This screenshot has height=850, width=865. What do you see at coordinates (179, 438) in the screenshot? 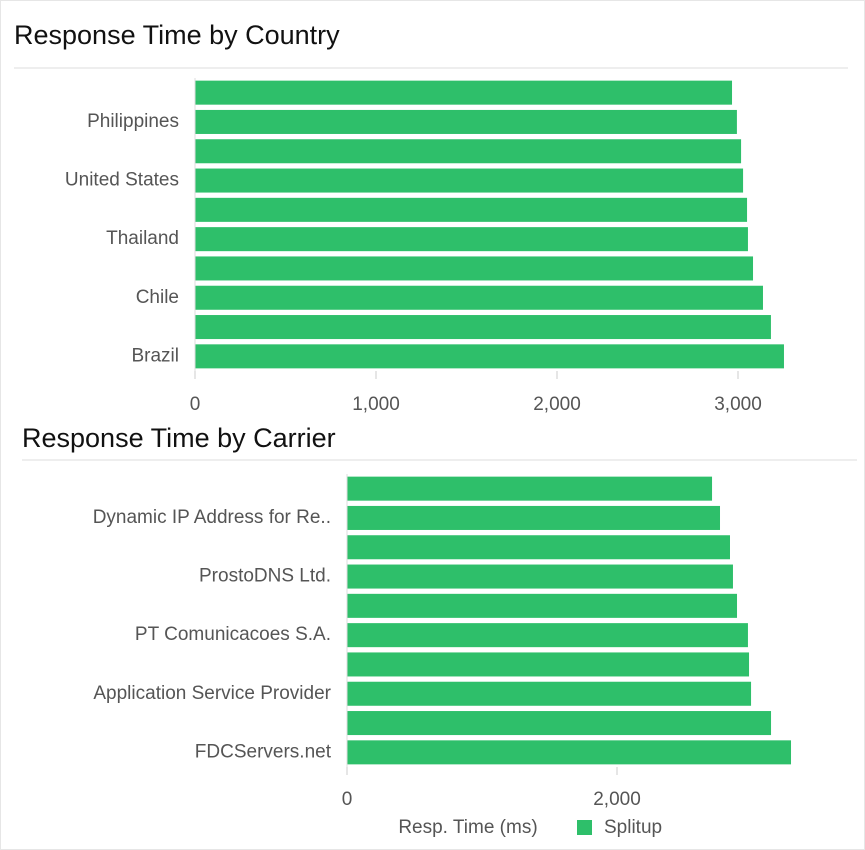
I see `chart-title: Response Time by Carrier` at bounding box center [179, 438].